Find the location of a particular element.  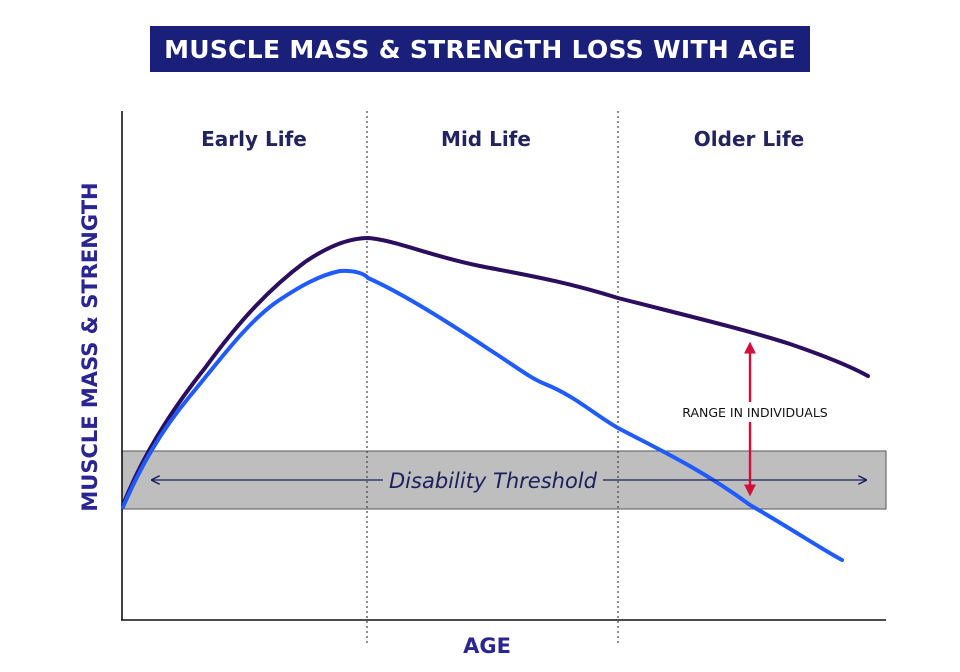

range-in-individuals-label: RANGE IN INDIVIDUALS is located at coordinates (755, 412).